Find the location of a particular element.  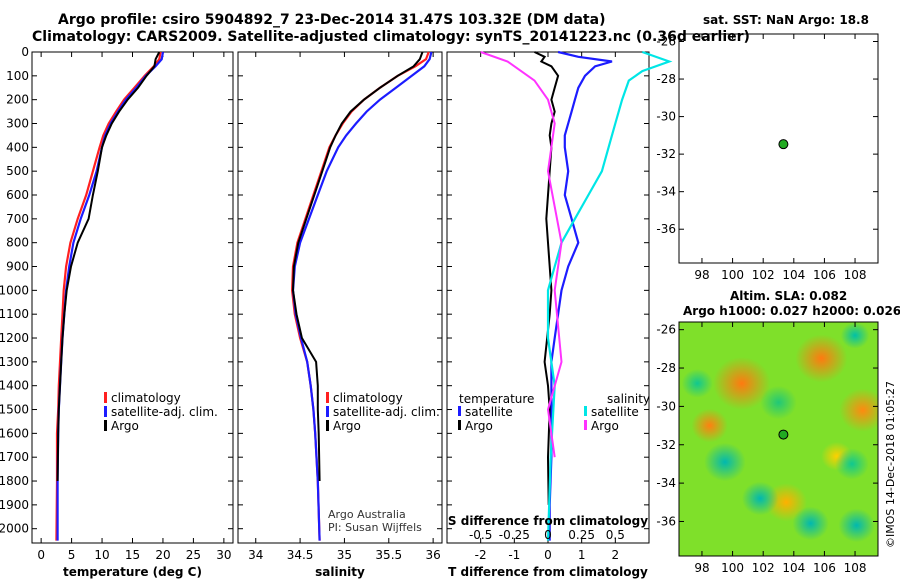

temperature-xtick-label: 25 is located at coordinates (193, 555).